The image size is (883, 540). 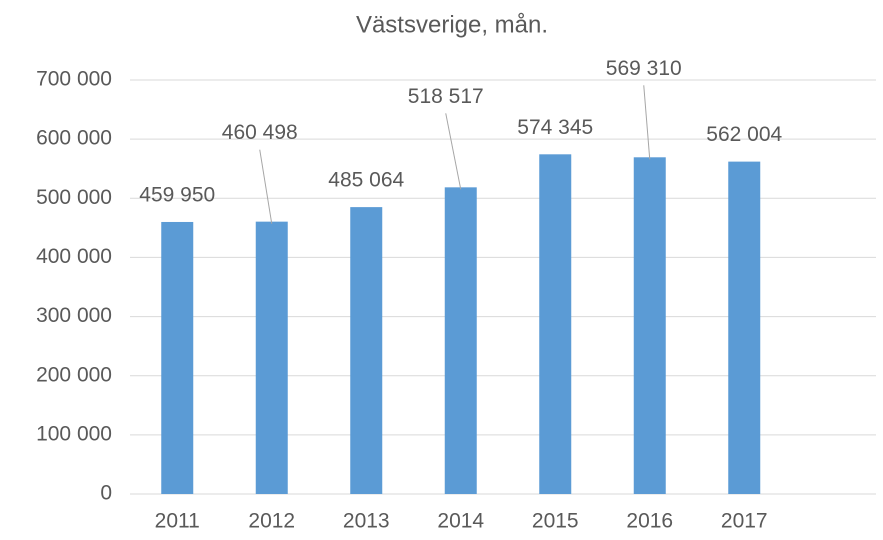 I want to click on y-tick-label: 600 000, so click(x=74, y=138).